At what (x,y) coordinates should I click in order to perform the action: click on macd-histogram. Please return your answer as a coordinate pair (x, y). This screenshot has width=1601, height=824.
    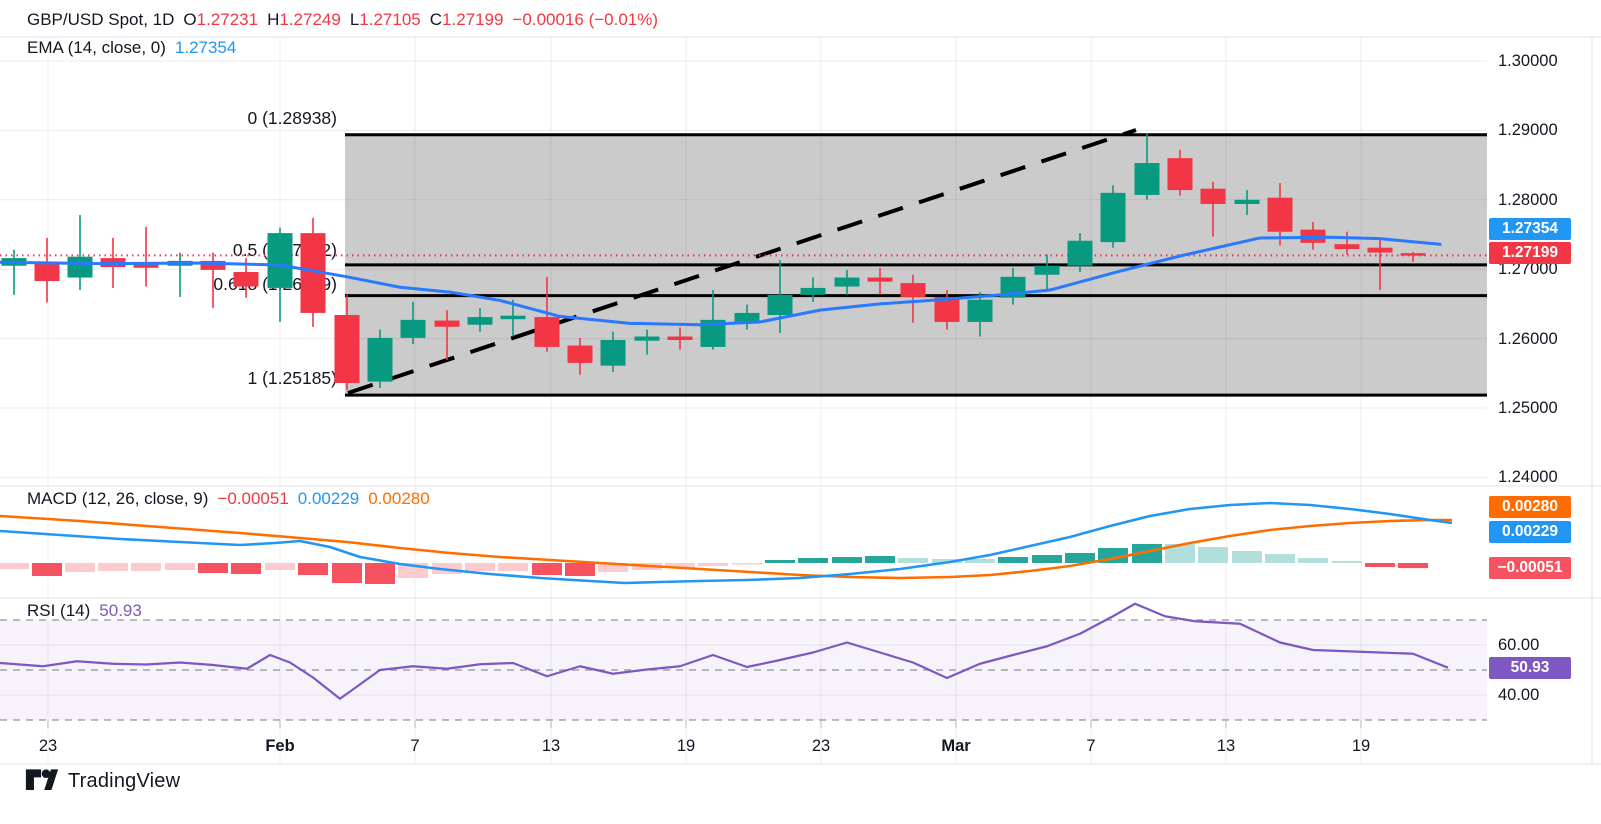
    Looking at the image, I should click on (714, 564).